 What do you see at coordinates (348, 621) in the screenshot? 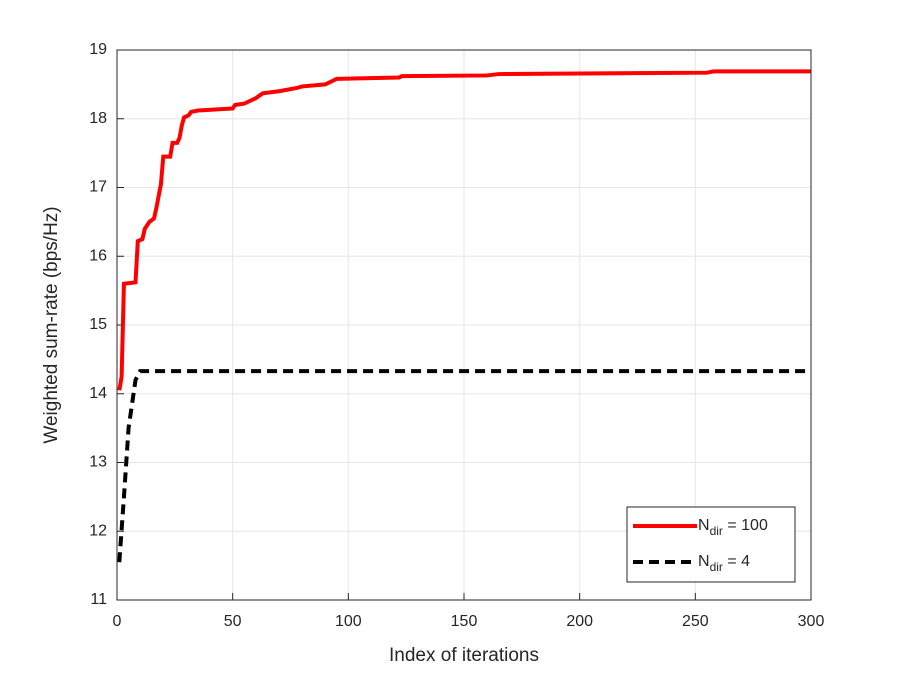
I see `x-tick-label: 100` at bounding box center [348, 621].